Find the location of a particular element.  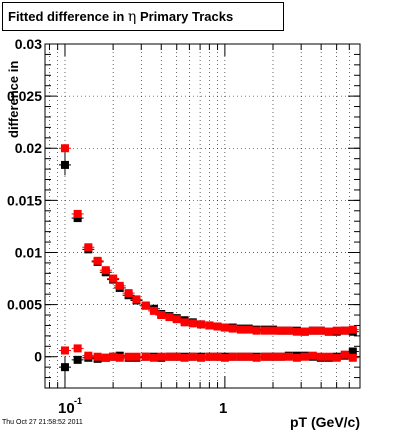

x-tick-label-1: 1 is located at coordinates (223, 408).